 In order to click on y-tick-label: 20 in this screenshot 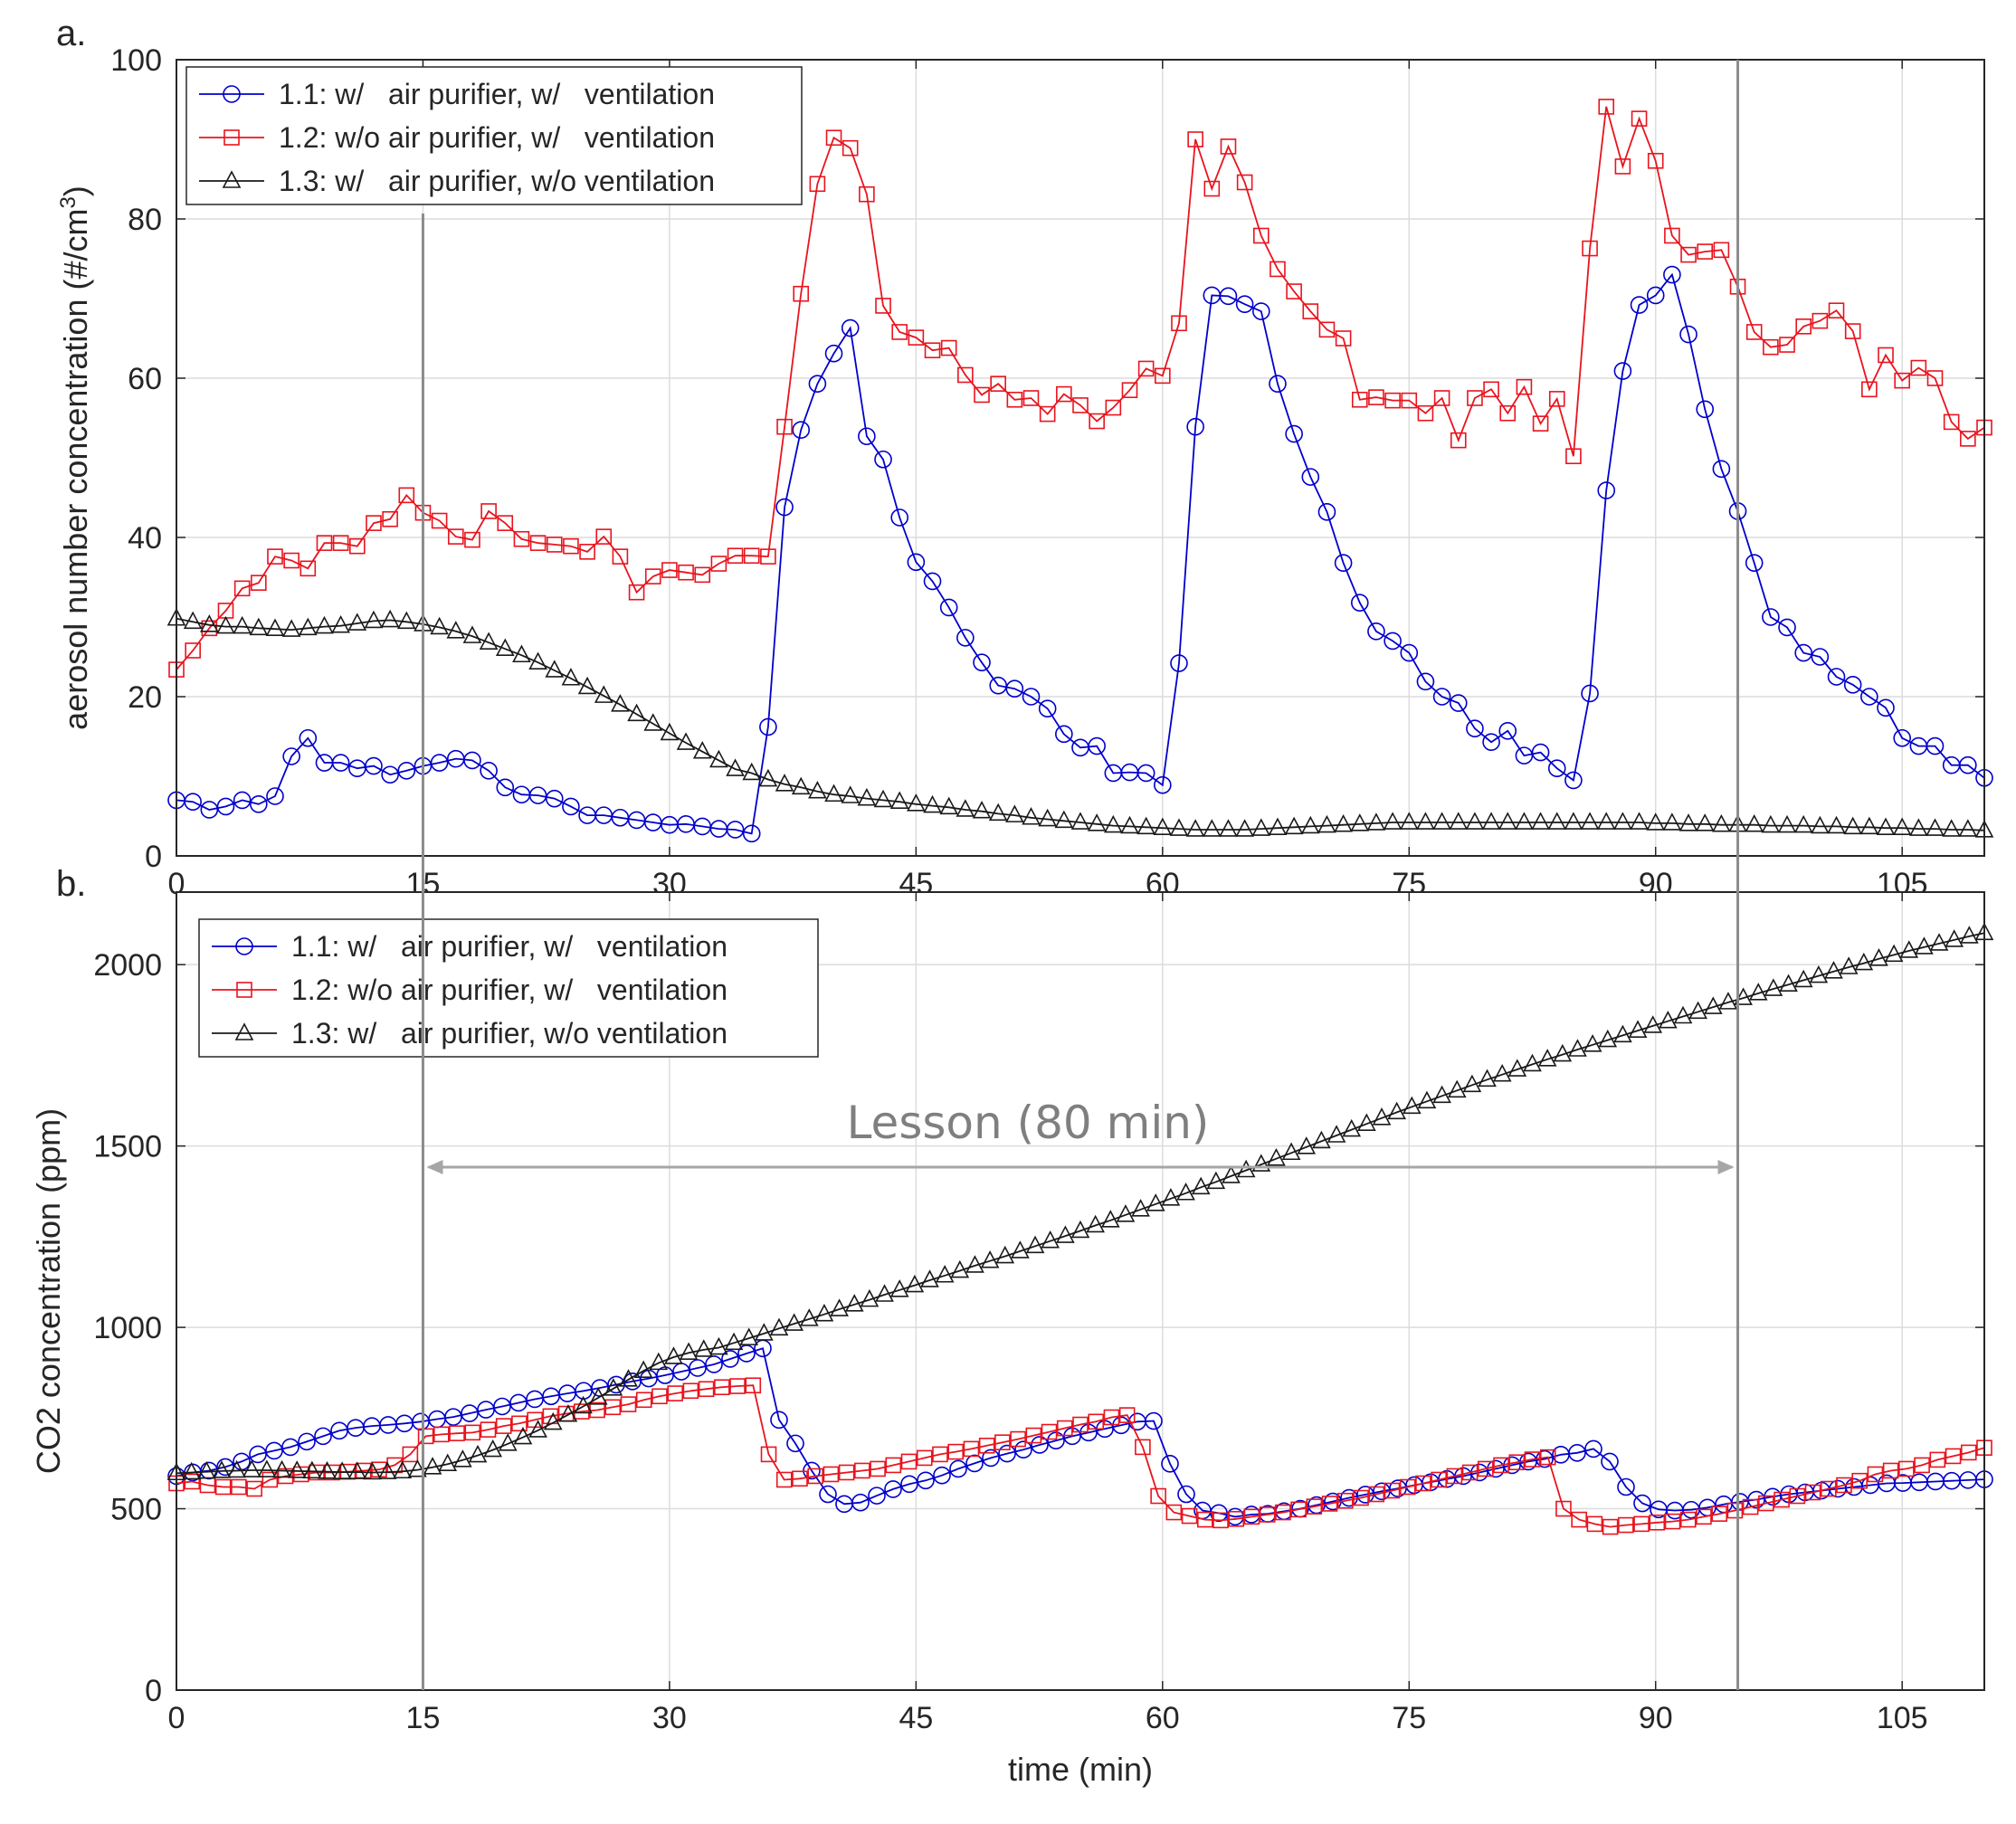, I will do `click(145, 698)`.